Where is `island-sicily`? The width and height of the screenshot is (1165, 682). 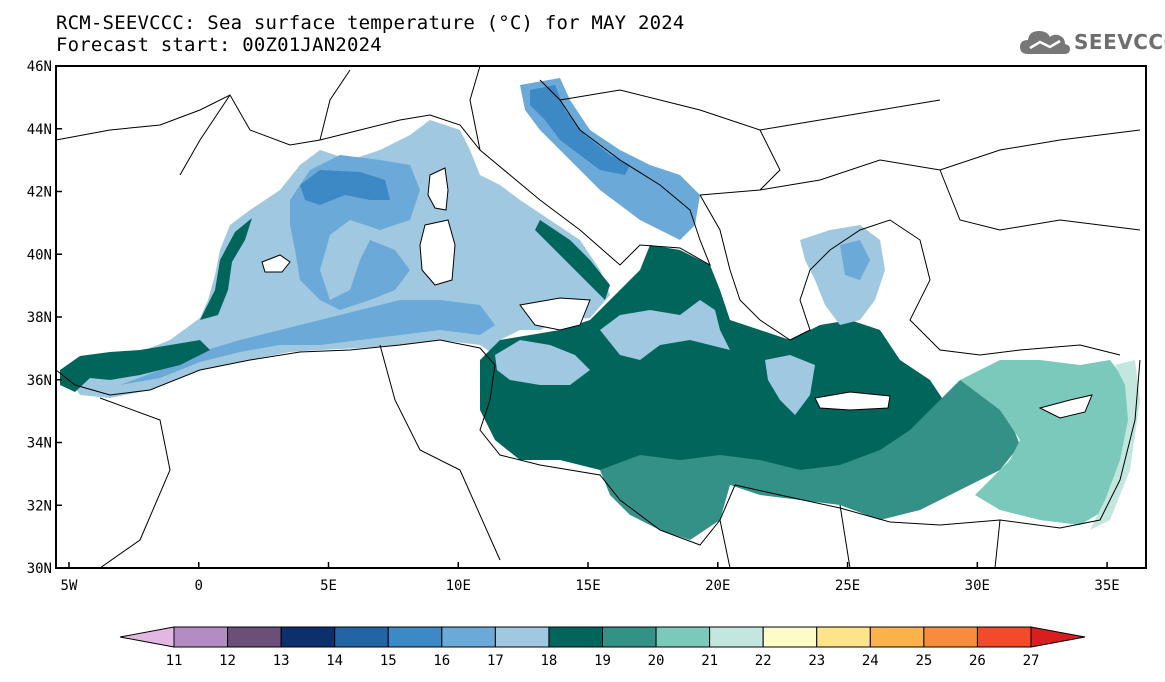 island-sicily is located at coordinates (555, 314).